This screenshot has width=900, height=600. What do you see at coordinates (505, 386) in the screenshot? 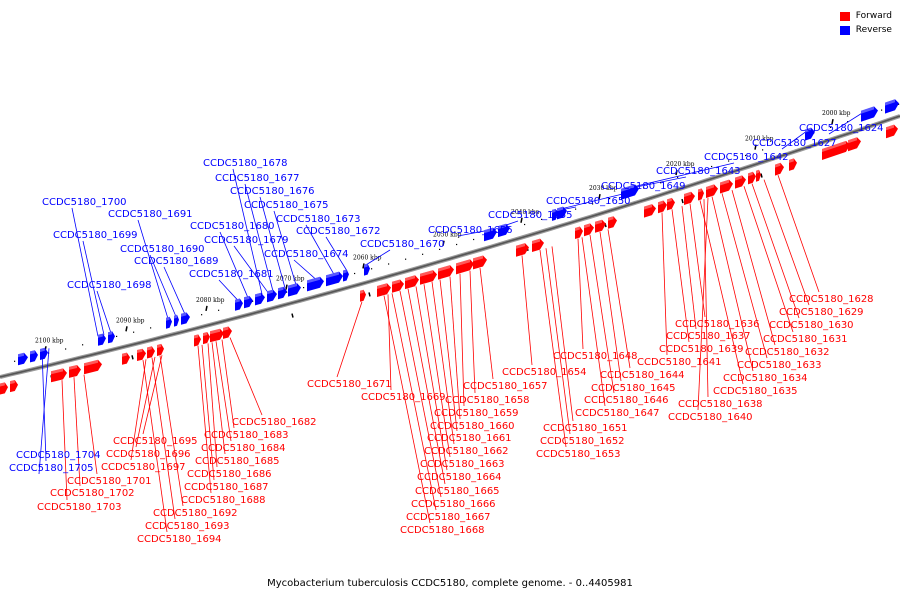
I see `forward-gene-label: CCDC5180_1657` at bounding box center [505, 386].